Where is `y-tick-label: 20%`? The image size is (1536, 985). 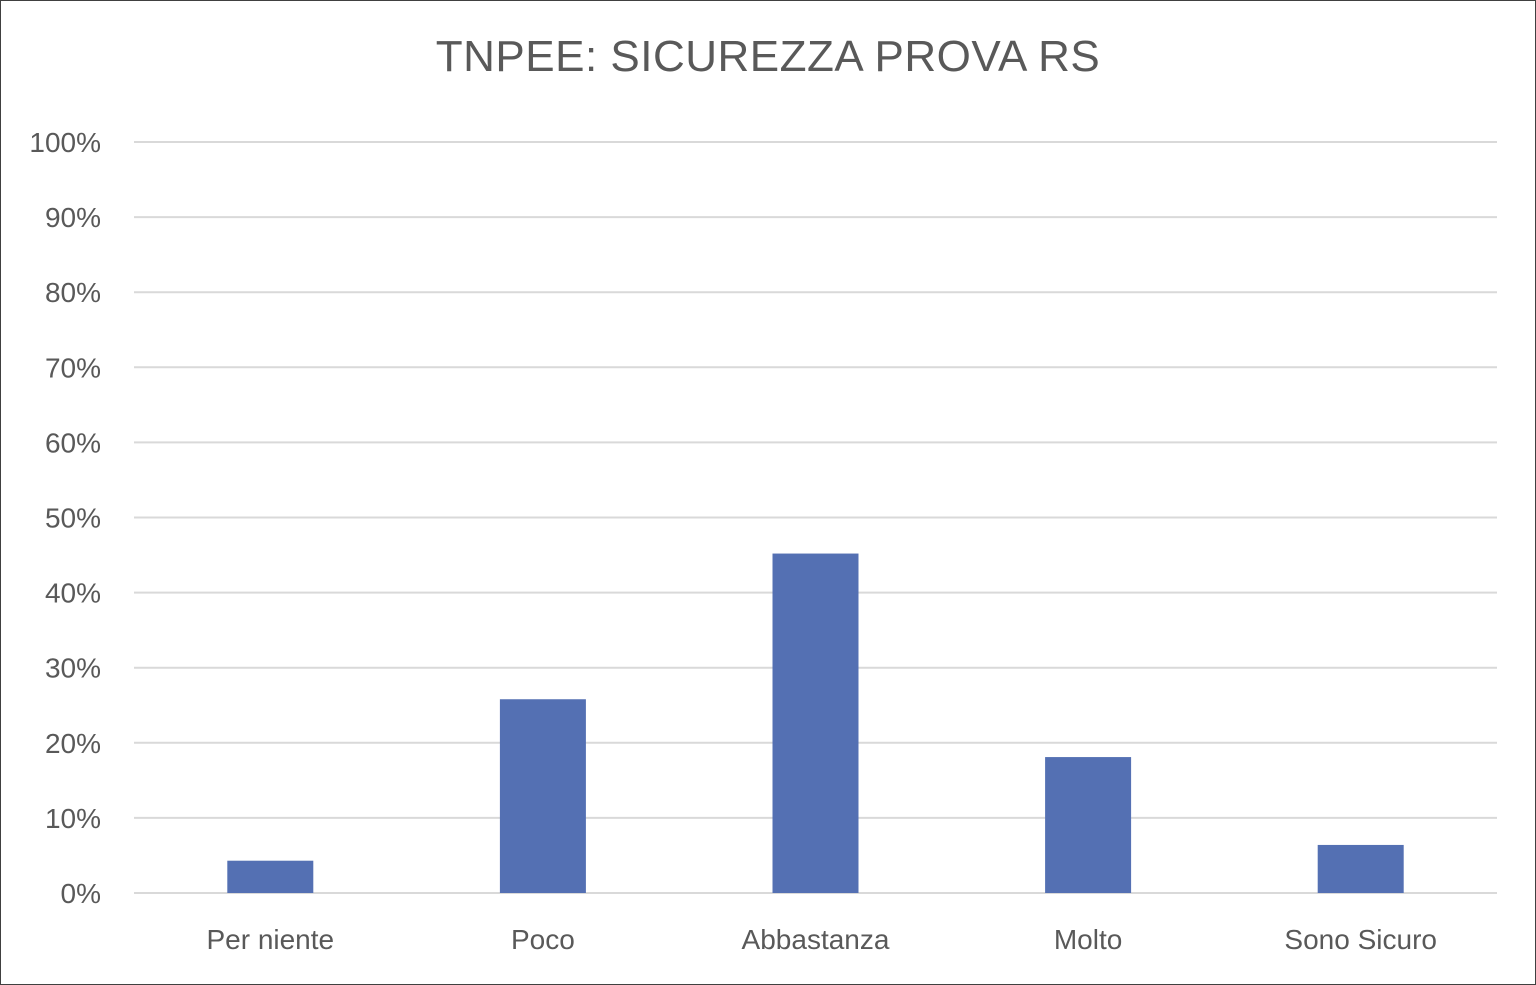
y-tick-label: 20% is located at coordinates (73, 743).